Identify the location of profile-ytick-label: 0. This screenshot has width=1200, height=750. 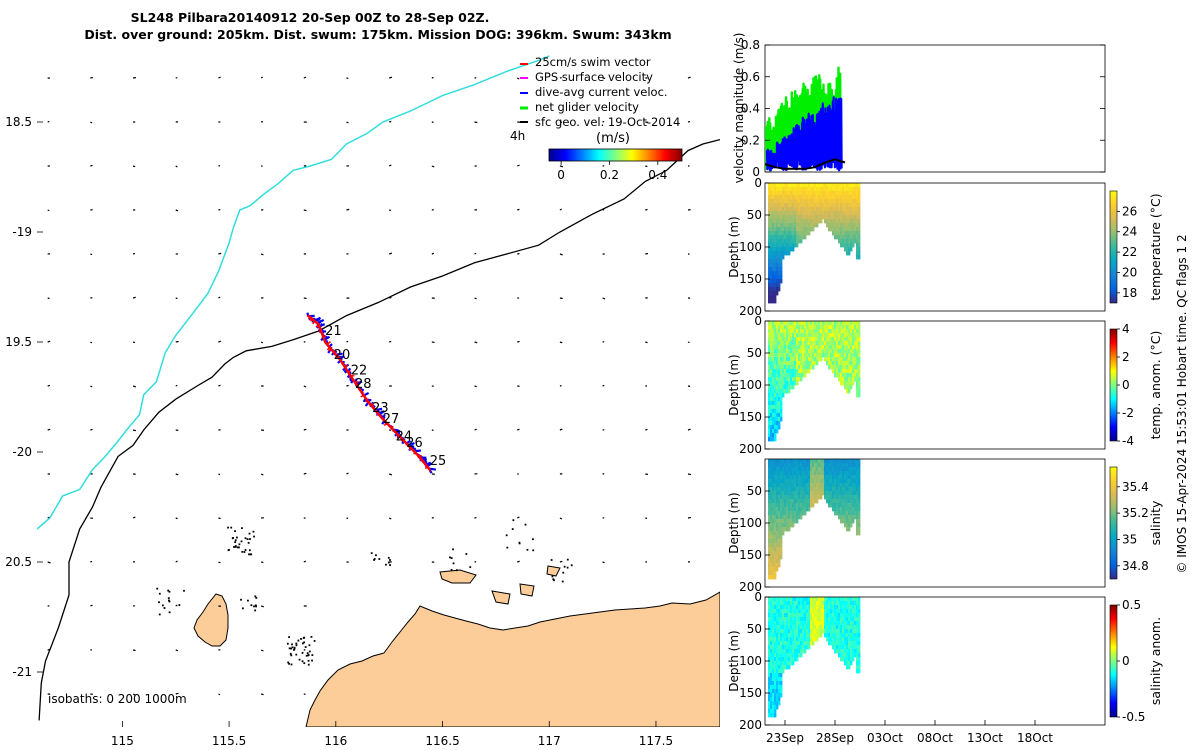
(758, 183).